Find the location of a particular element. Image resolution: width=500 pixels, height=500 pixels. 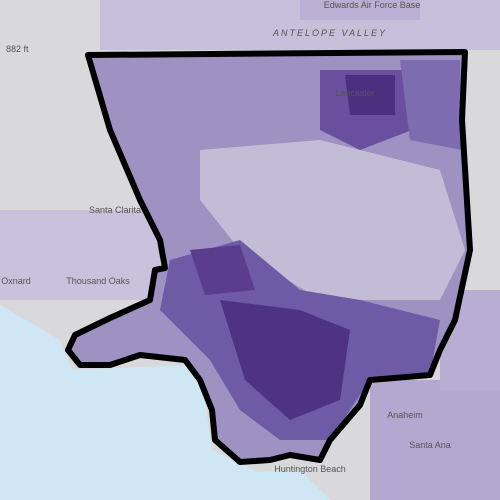

elevation-label: 882 ft is located at coordinates (17, 49).